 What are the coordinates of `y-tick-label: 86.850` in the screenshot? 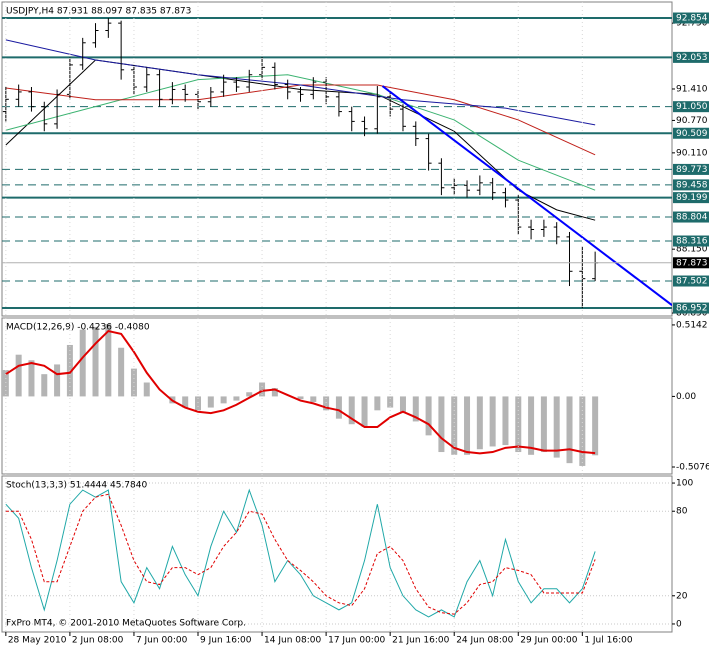 It's located at (692, 314).